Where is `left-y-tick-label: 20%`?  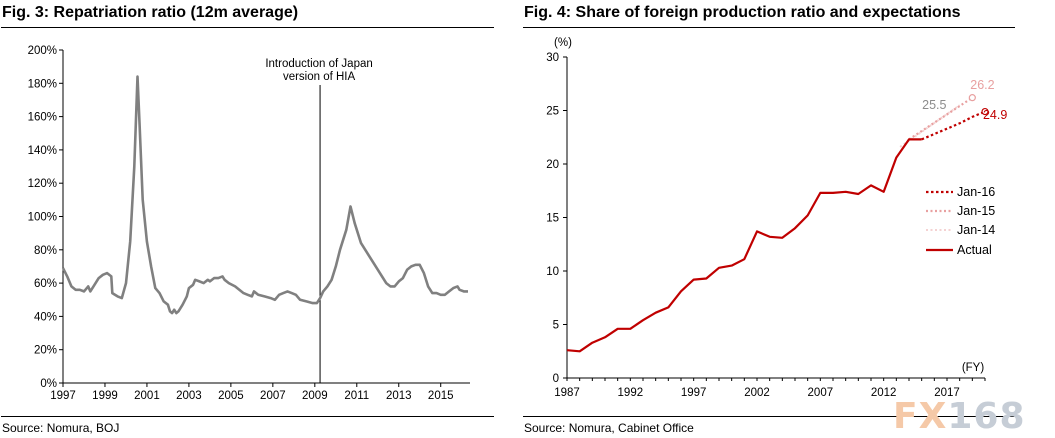 left-y-tick-label: 20% is located at coordinates (45, 351).